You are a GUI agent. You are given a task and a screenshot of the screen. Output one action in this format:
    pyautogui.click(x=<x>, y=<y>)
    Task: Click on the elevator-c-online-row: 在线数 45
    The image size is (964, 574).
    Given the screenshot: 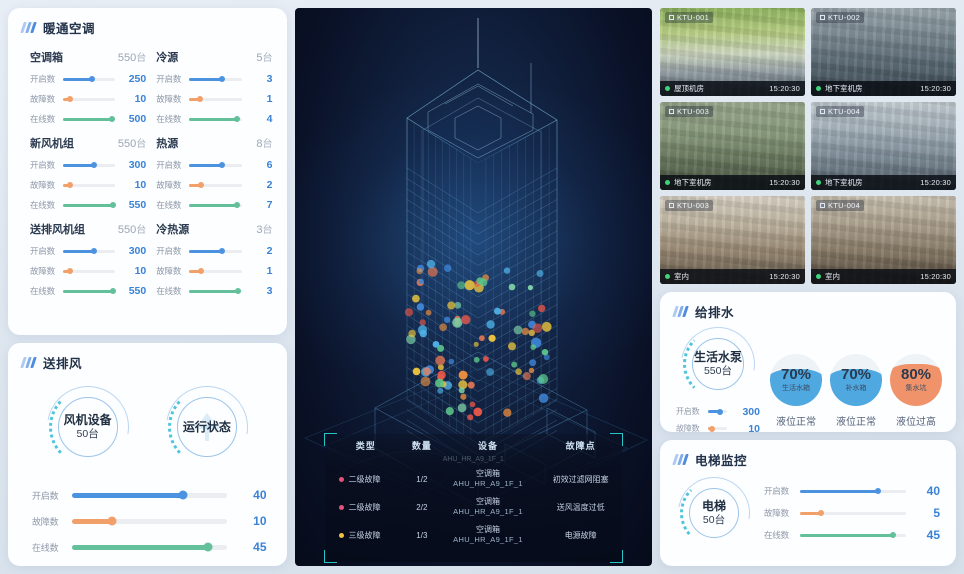 What is the action you would take?
    pyautogui.click(x=852, y=535)
    